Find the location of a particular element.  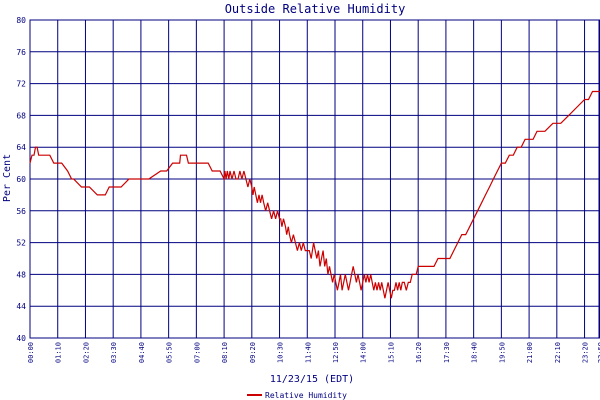

legend: Relative Humidity is located at coordinates (297, 395).